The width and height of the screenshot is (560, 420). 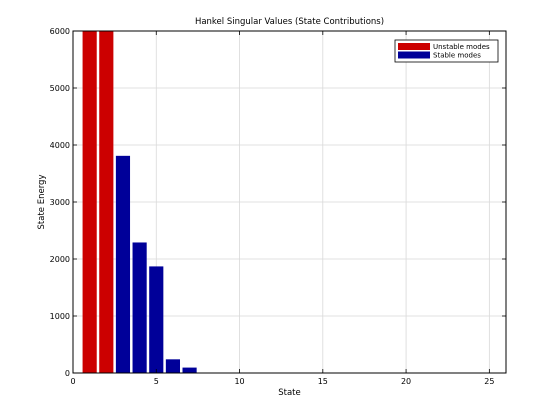 What do you see at coordinates (489, 381) in the screenshot?
I see `x-tick-label: 25` at bounding box center [489, 381].